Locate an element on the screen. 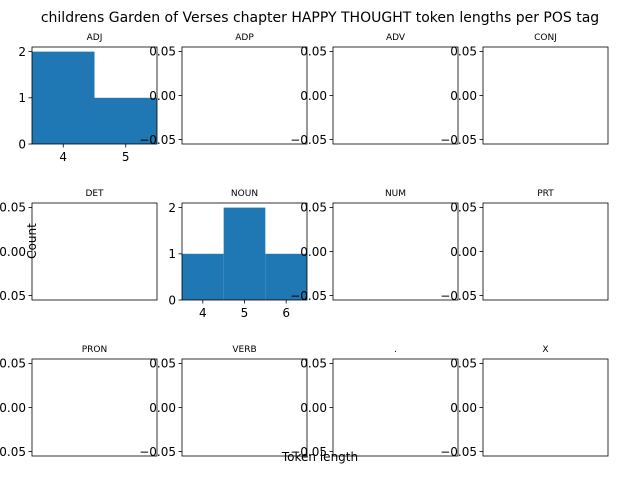  axes-frame-adv is located at coordinates (395, 95).